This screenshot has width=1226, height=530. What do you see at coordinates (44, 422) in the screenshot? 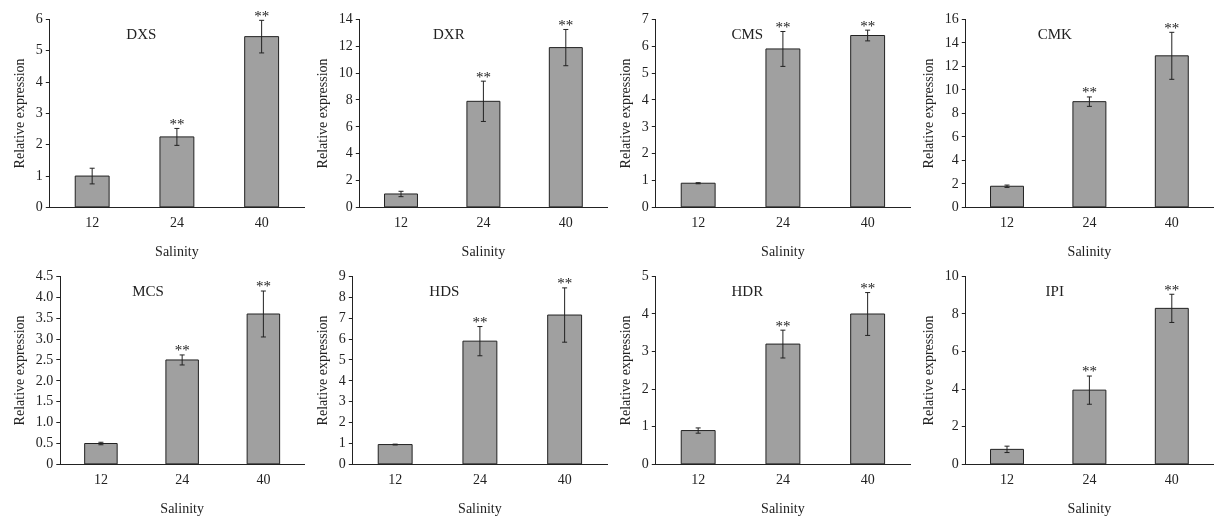
I see `y-tick-label: 1.0` at bounding box center [44, 422].